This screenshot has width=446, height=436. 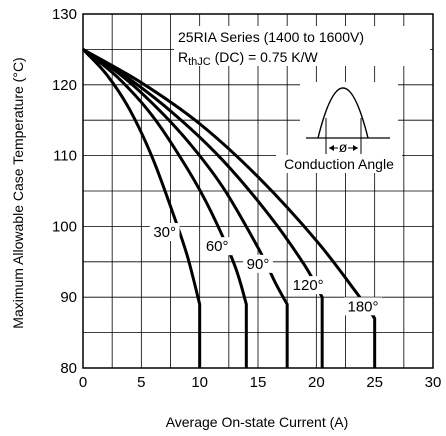 I want to click on x-tick-label: 0, so click(x=83, y=382).